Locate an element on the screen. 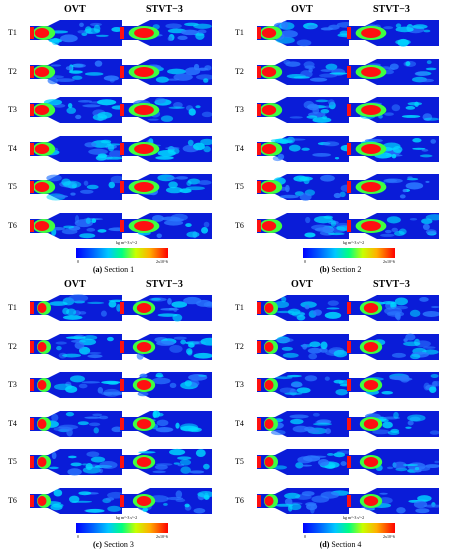 This screenshot has width=454, height=550. caption-tag: (d) is located at coordinates (324, 544).